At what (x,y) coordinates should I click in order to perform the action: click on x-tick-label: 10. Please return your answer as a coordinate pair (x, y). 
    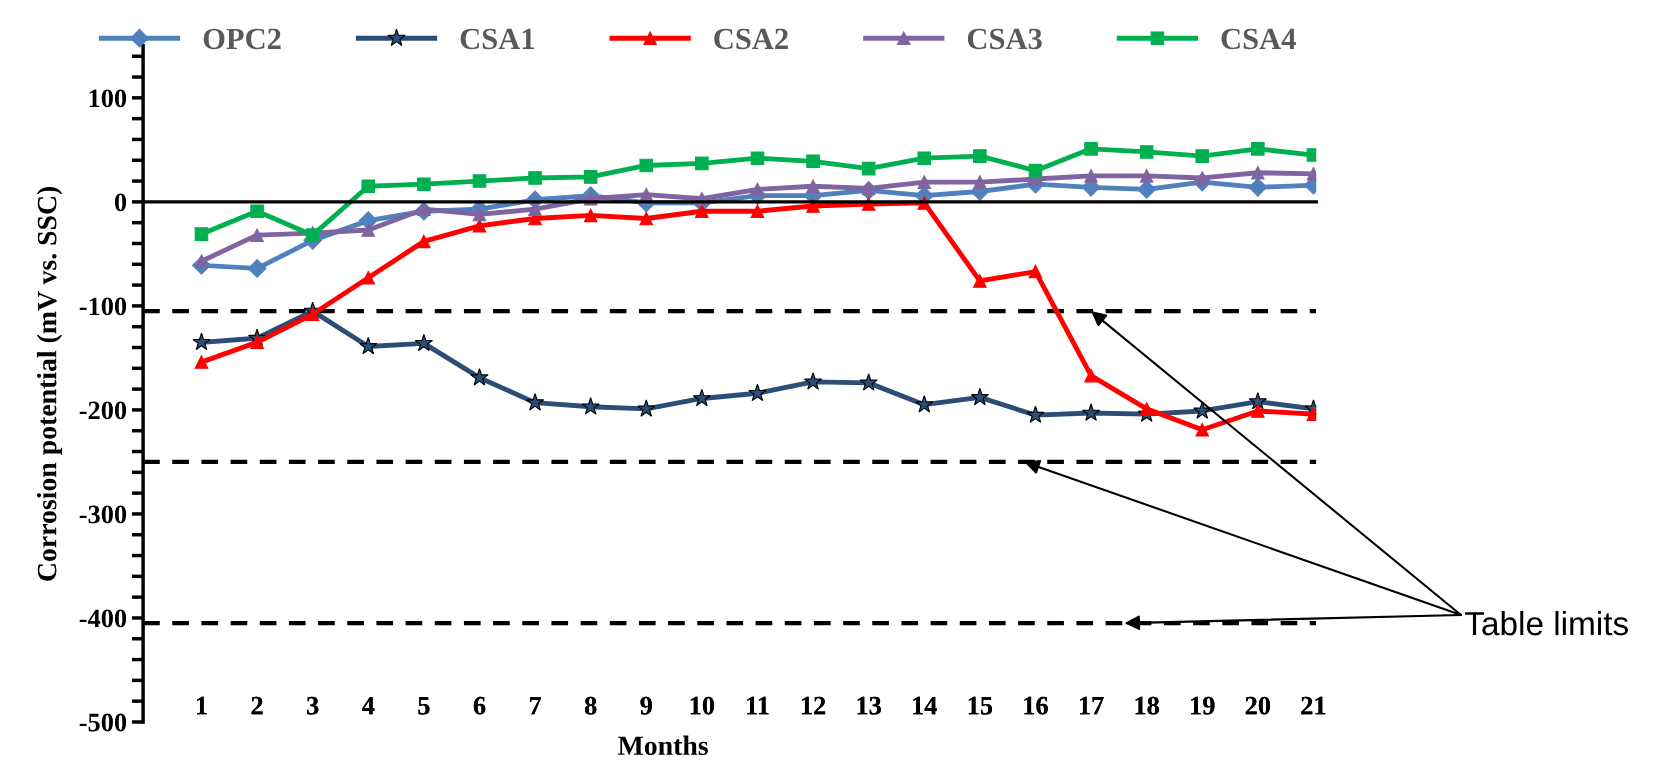
    Looking at the image, I should click on (702, 705).